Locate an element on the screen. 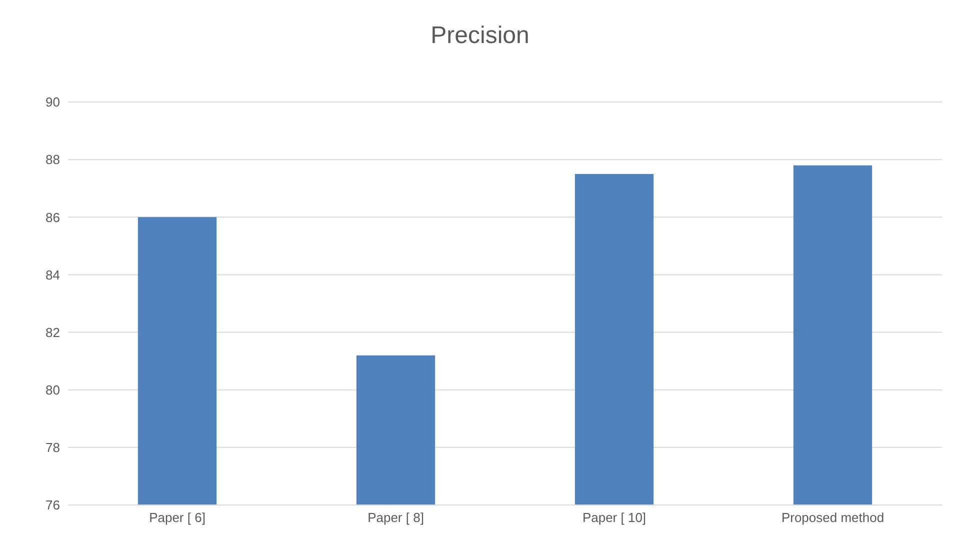 This screenshot has width=960, height=544. x-tick-label: Paper [ 10] is located at coordinates (614, 518).